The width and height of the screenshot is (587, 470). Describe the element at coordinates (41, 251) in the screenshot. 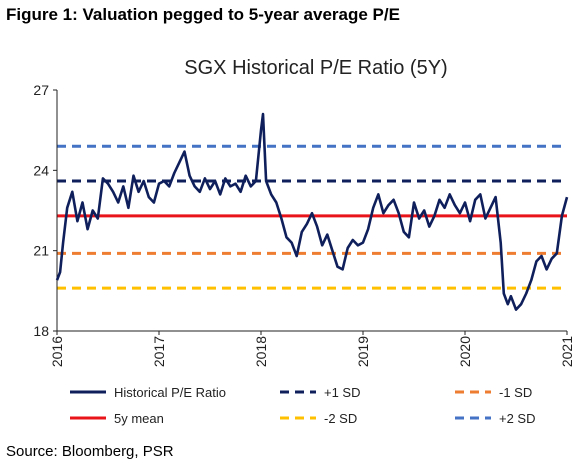

I see `y-tick-label: 21` at that location.